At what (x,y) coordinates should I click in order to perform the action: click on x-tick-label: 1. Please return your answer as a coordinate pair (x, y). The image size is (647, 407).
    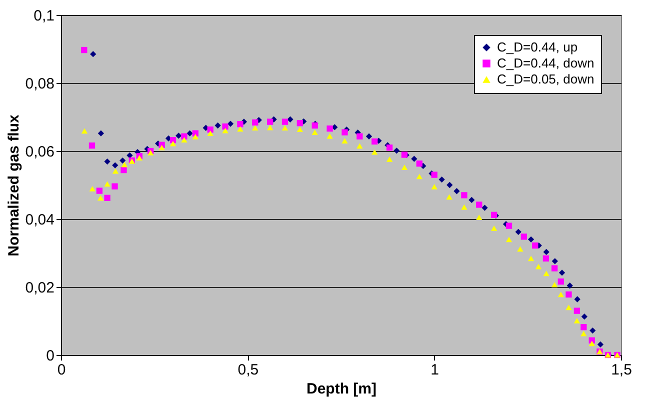
    Looking at the image, I should click on (435, 370).